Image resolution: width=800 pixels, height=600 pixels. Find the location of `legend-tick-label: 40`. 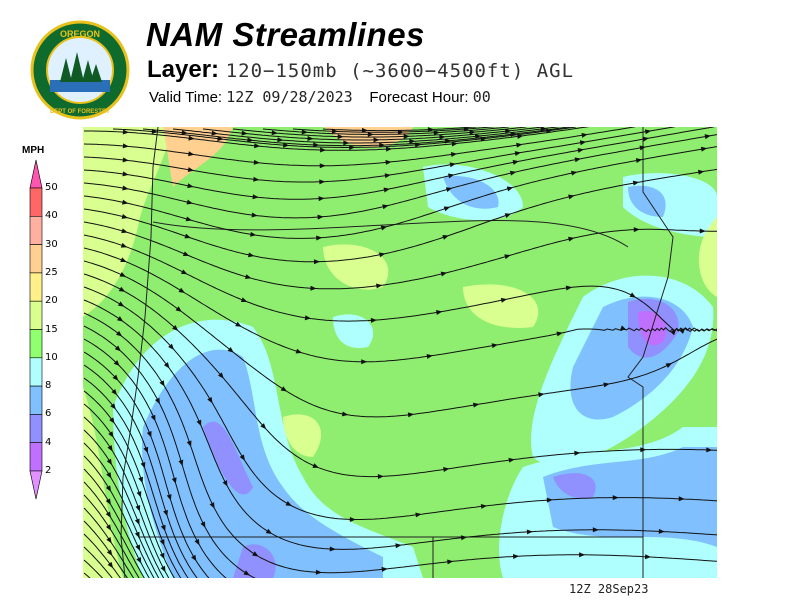

legend-tick-label: 40 is located at coordinates (51, 216).